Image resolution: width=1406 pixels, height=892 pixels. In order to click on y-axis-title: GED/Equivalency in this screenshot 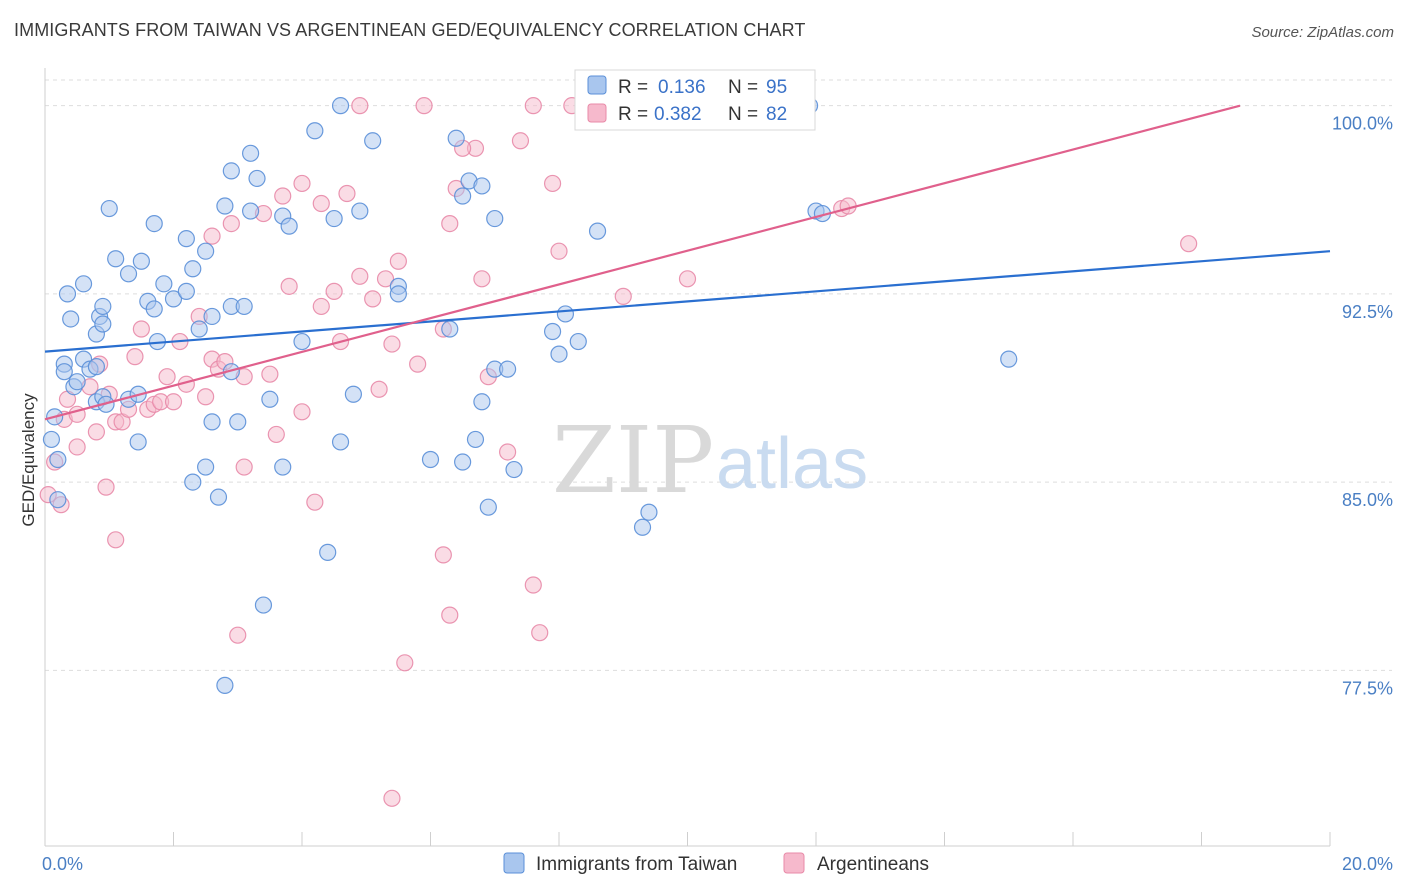, I will do `click(28, 460)`.